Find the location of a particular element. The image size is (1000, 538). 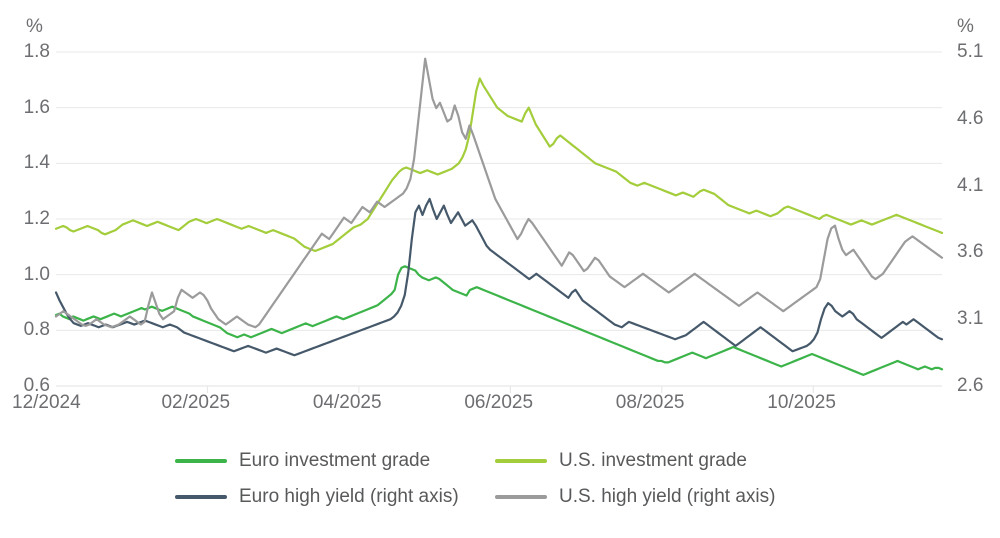

right-axis-tick-label: 4.6 is located at coordinates (970, 118).